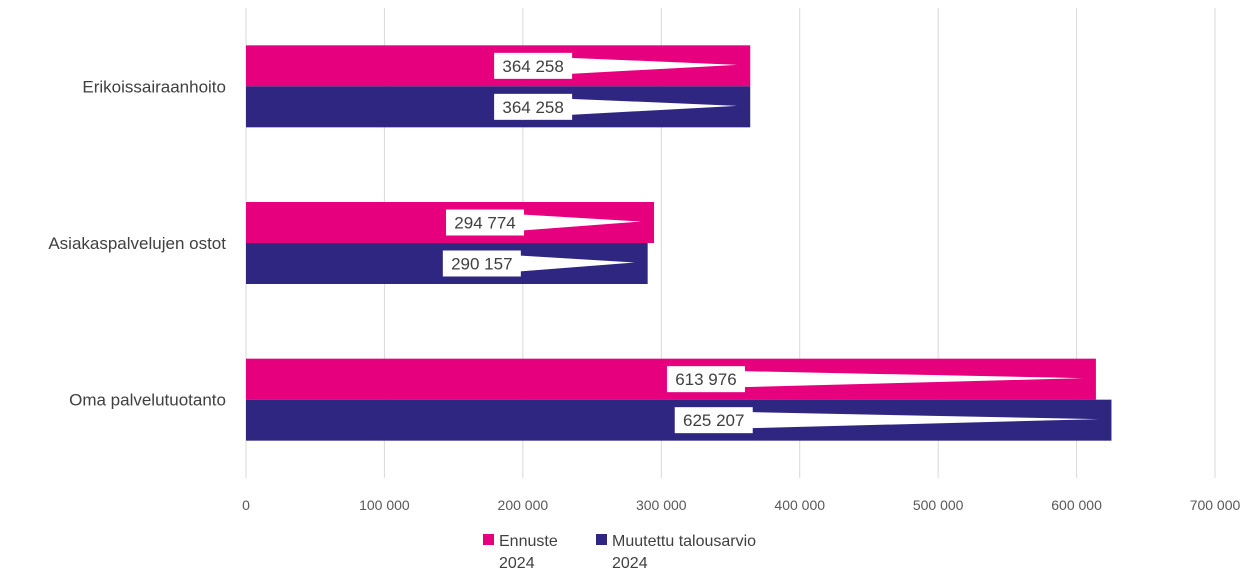 This screenshot has width=1254, height=581. I want to click on legend: Ennuste 2024 Muutettu talousarvio 2024, so click(619, 552).